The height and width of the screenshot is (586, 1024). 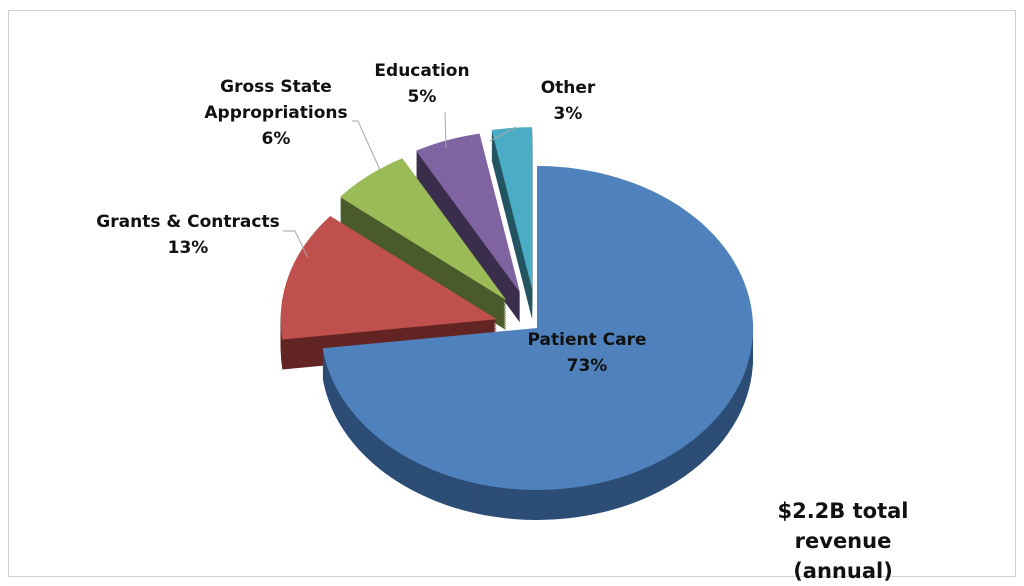 What do you see at coordinates (188, 235) in the screenshot?
I see `label-grants-contracts: Grants & Contracts 13%` at bounding box center [188, 235].